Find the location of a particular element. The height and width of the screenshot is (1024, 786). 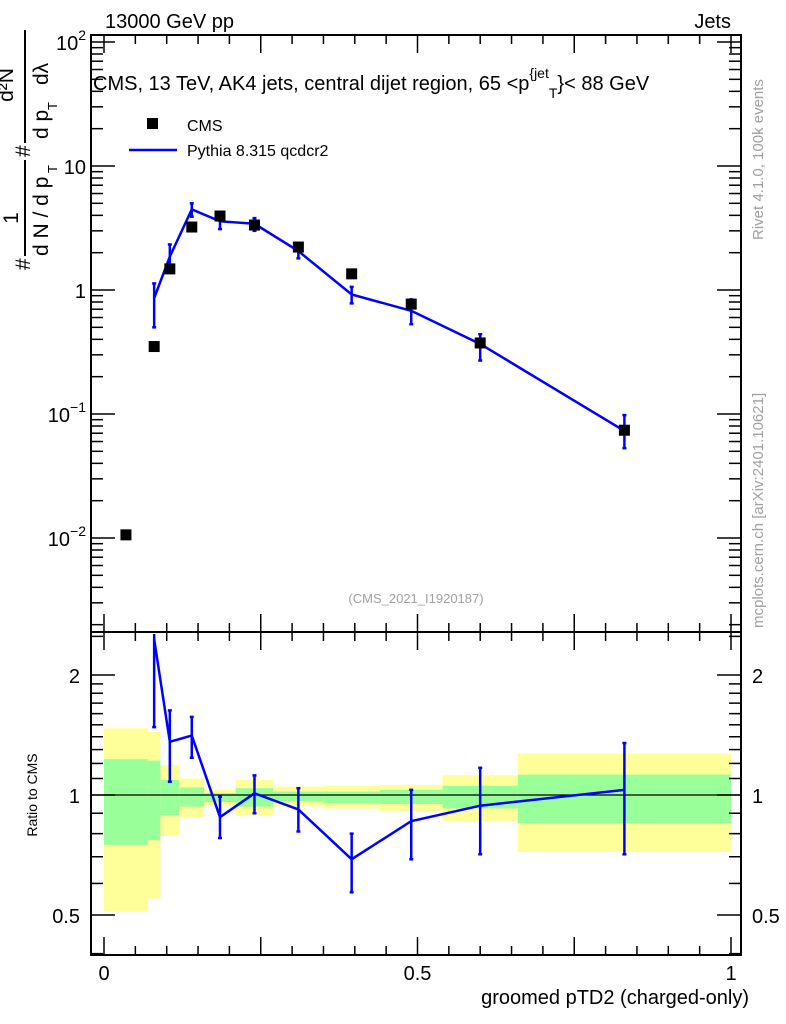

header-left: 13000 GeV pp is located at coordinates (169, 22).